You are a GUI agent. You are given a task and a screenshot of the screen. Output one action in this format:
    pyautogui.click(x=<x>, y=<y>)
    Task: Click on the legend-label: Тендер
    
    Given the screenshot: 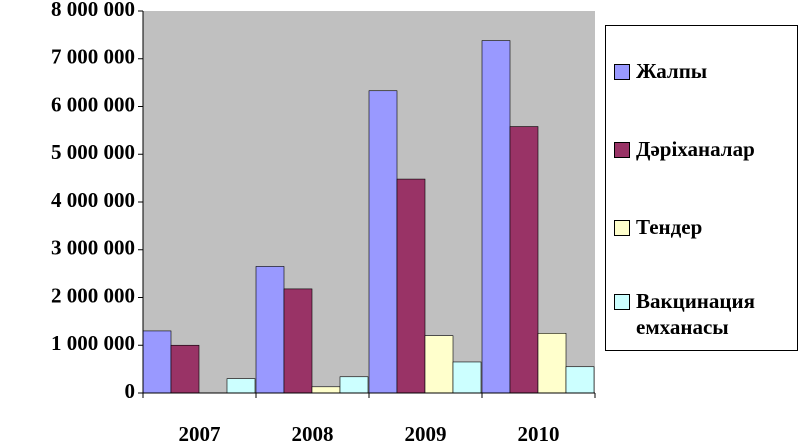 What is the action you would take?
    pyautogui.click(x=669, y=227)
    